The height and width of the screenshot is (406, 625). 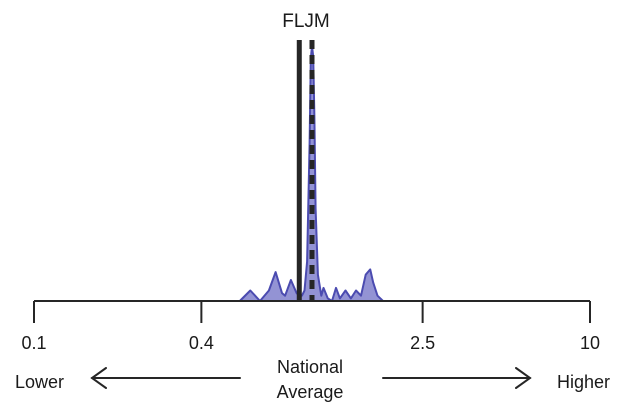 What do you see at coordinates (165, 378) in the screenshot?
I see `left-arrow-icon` at bounding box center [165, 378].